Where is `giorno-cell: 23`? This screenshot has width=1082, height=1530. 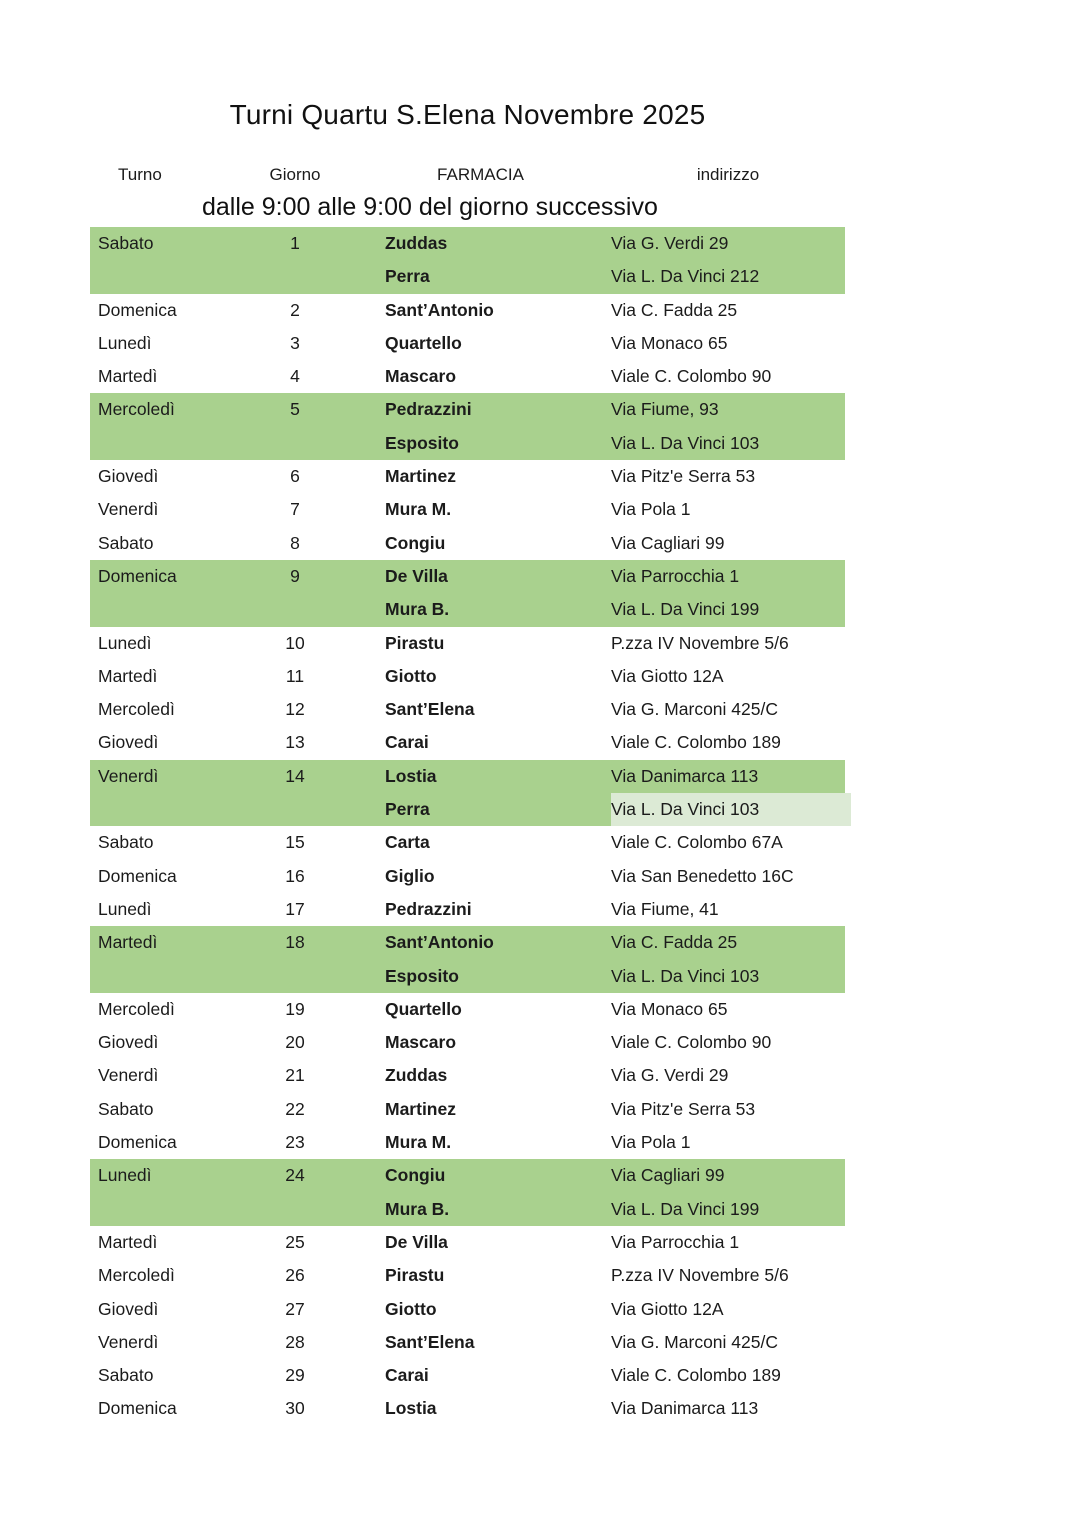
giorno-cell: 23 is located at coordinates (295, 1142).